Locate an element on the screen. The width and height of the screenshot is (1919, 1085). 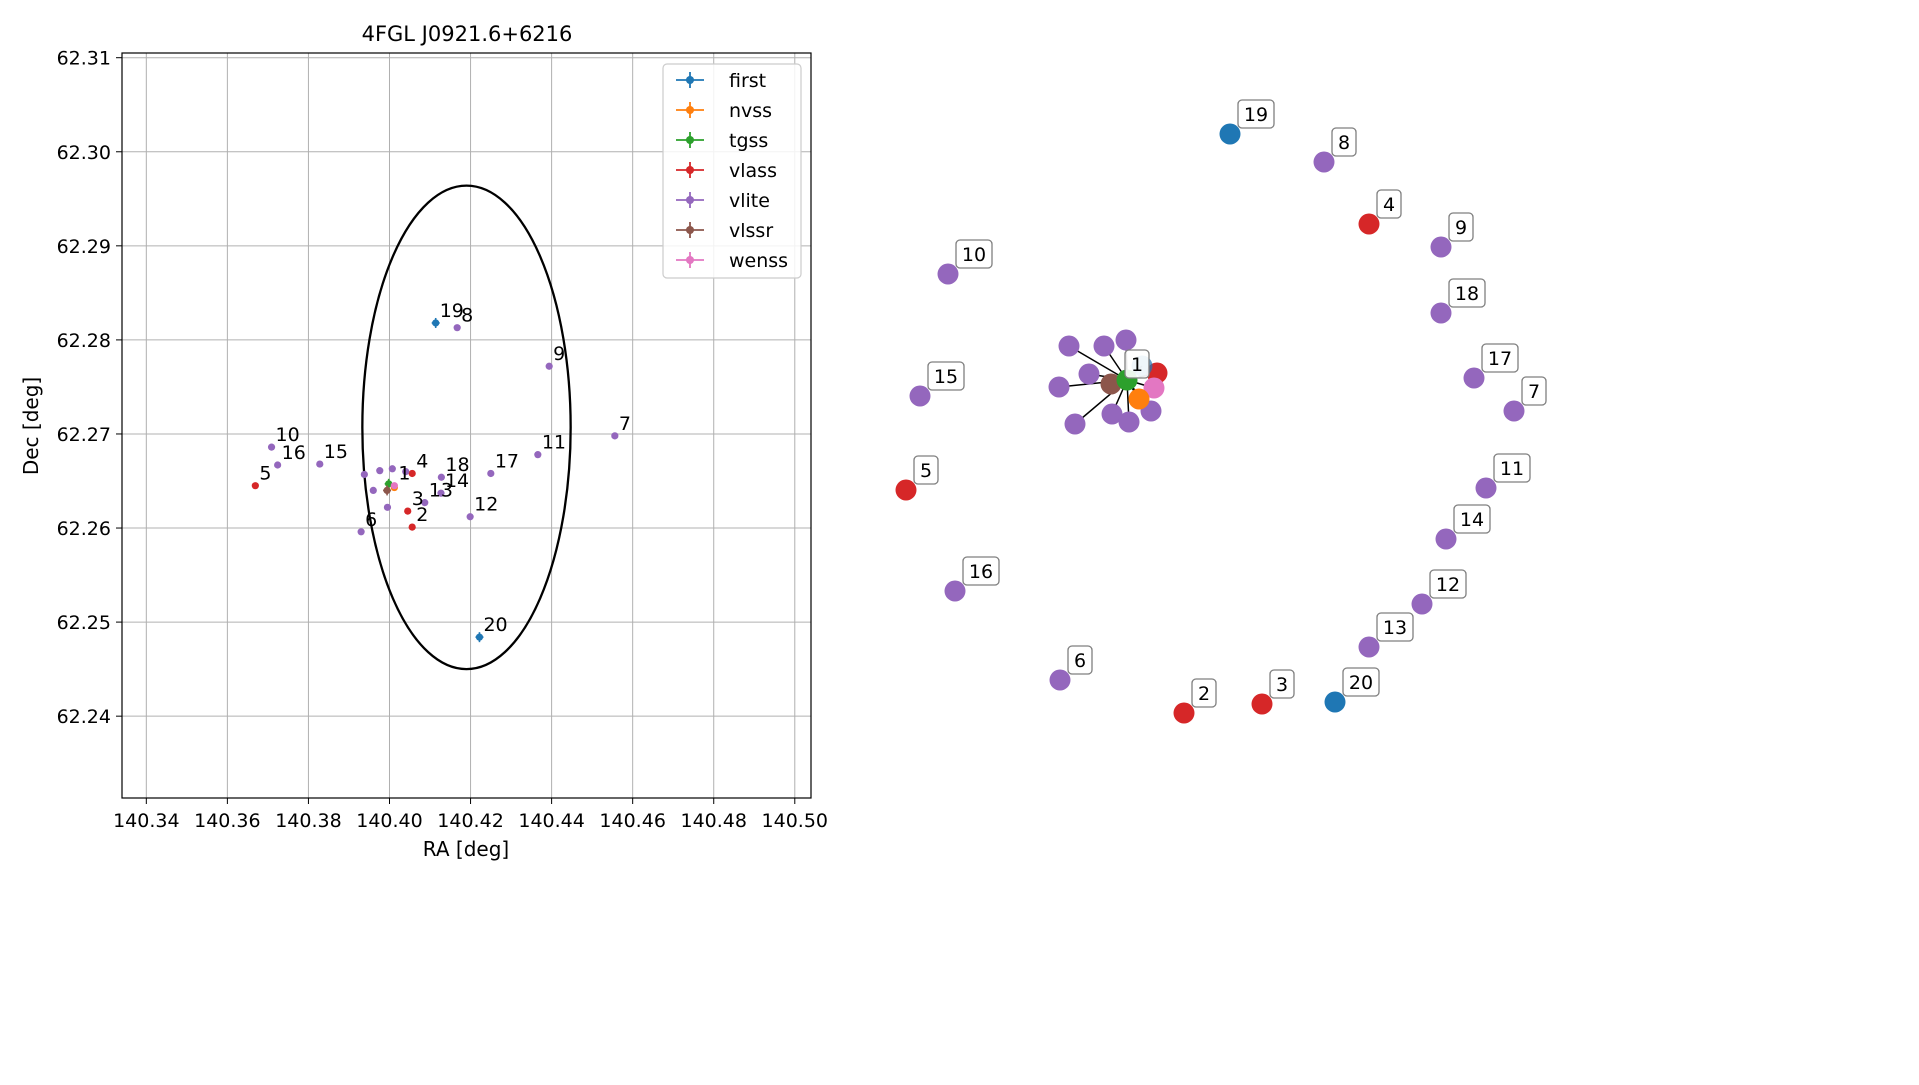
localization-circle is located at coordinates (466, 427).